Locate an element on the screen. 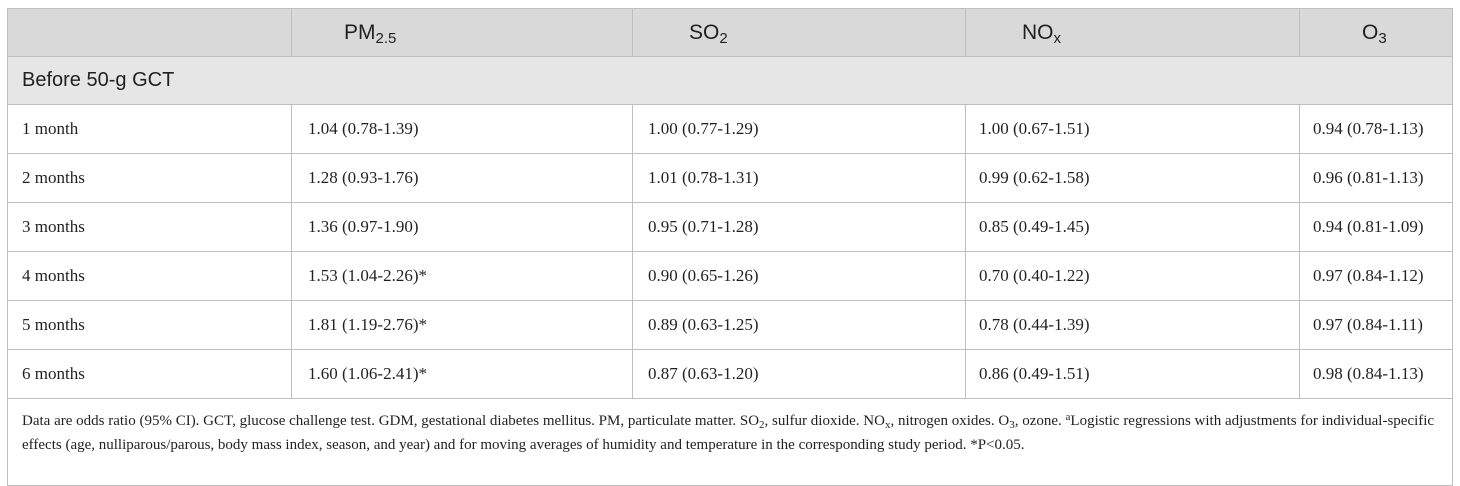 The height and width of the screenshot is (486, 1460). header-pm25-sub: 2.5 is located at coordinates (386, 38).